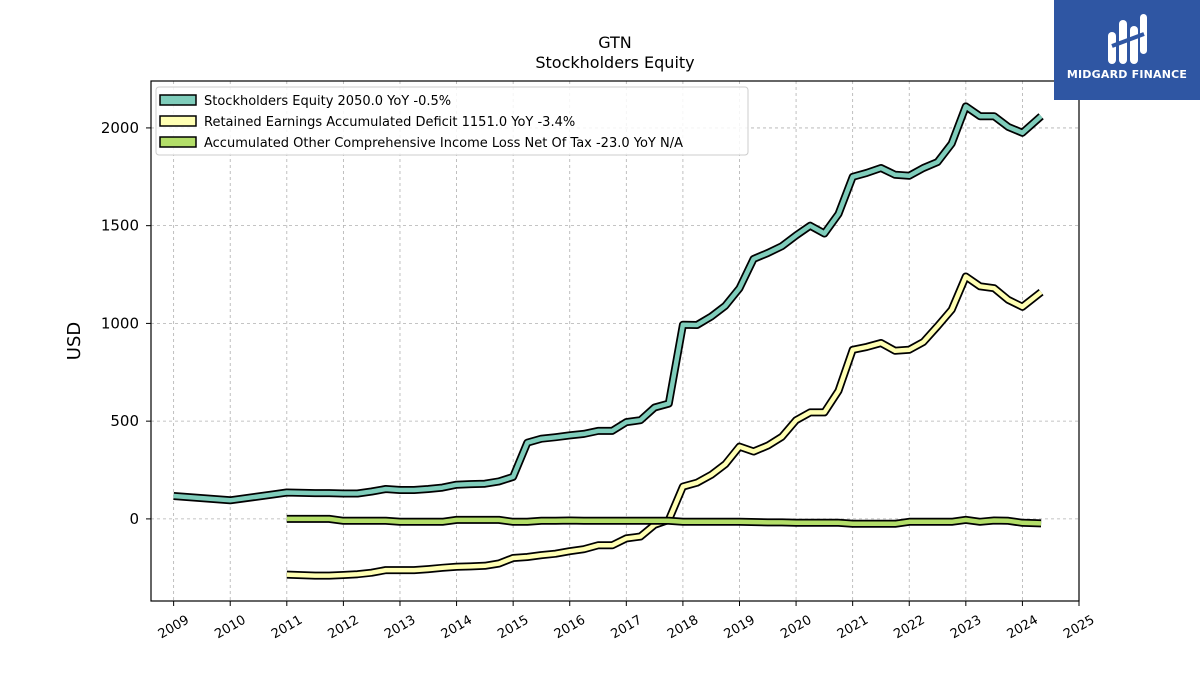 The image size is (1200, 675). Describe the element at coordinates (614, 62) in the screenshot. I see `chart-subtitle: Stockholders Equity` at that location.